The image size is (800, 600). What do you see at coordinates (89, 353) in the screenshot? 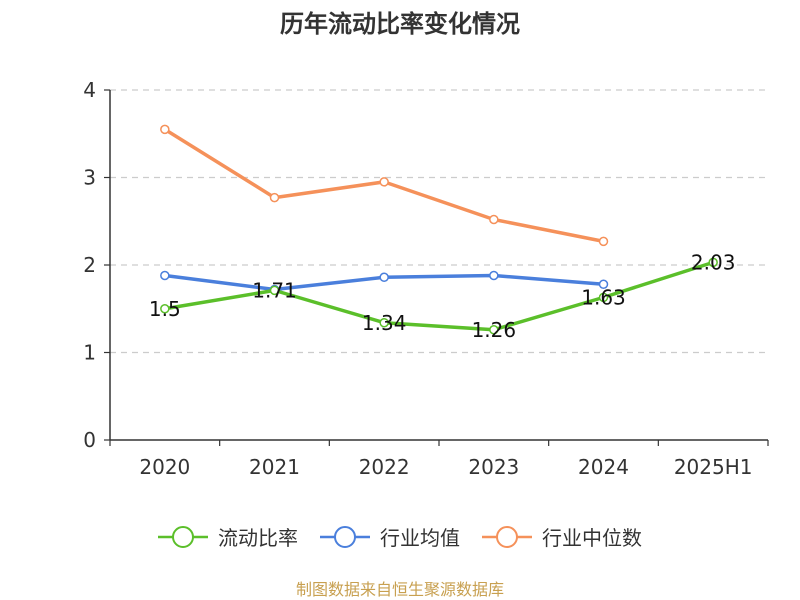
I see `y-tick-label: 1` at bounding box center [89, 353].